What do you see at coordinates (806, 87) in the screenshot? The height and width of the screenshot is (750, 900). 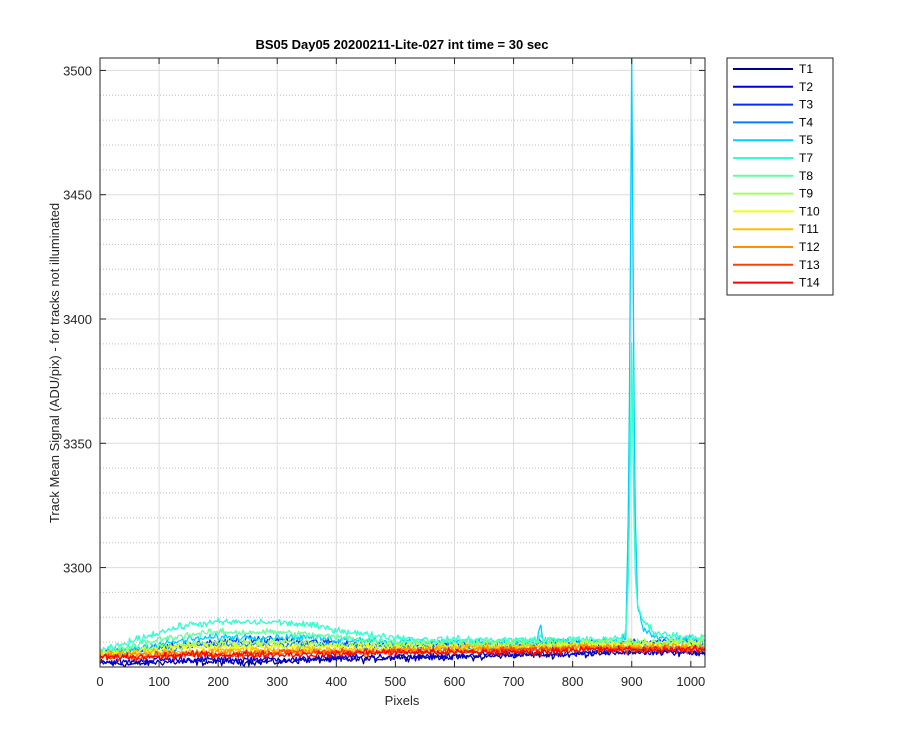 I see `legend-label-t2: T2` at bounding box center [806, 87].